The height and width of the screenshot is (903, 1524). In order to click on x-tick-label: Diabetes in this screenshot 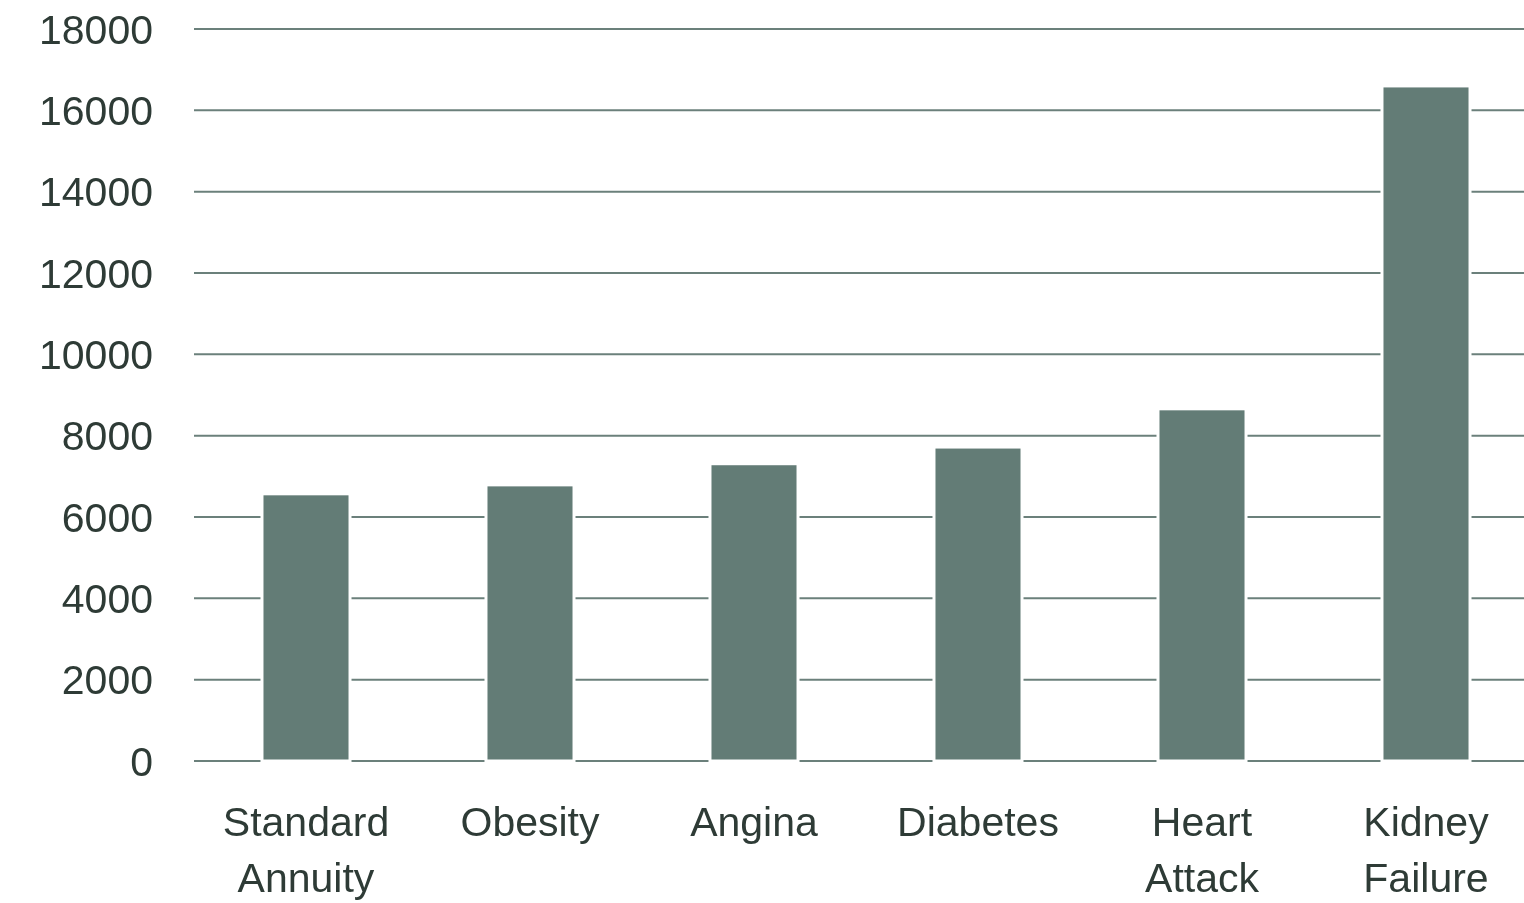, I will do `click(978, 822)`.